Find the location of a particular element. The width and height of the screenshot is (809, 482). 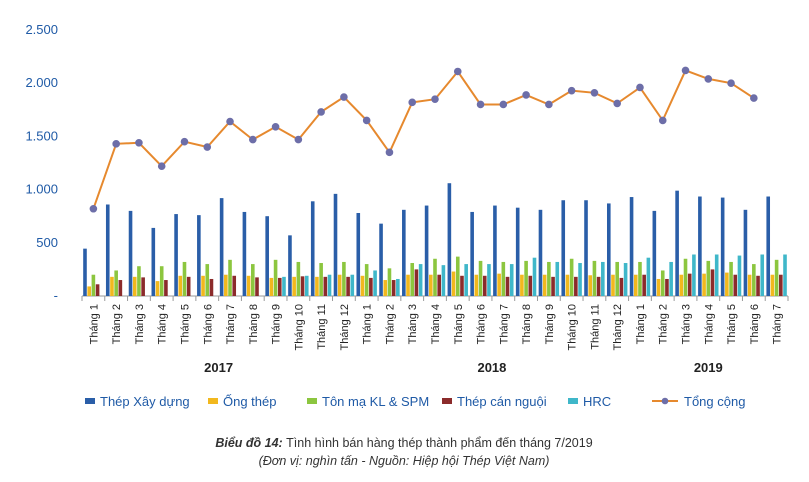

x-tick-label: Tháng 10 is located at coordinates (299, 327).